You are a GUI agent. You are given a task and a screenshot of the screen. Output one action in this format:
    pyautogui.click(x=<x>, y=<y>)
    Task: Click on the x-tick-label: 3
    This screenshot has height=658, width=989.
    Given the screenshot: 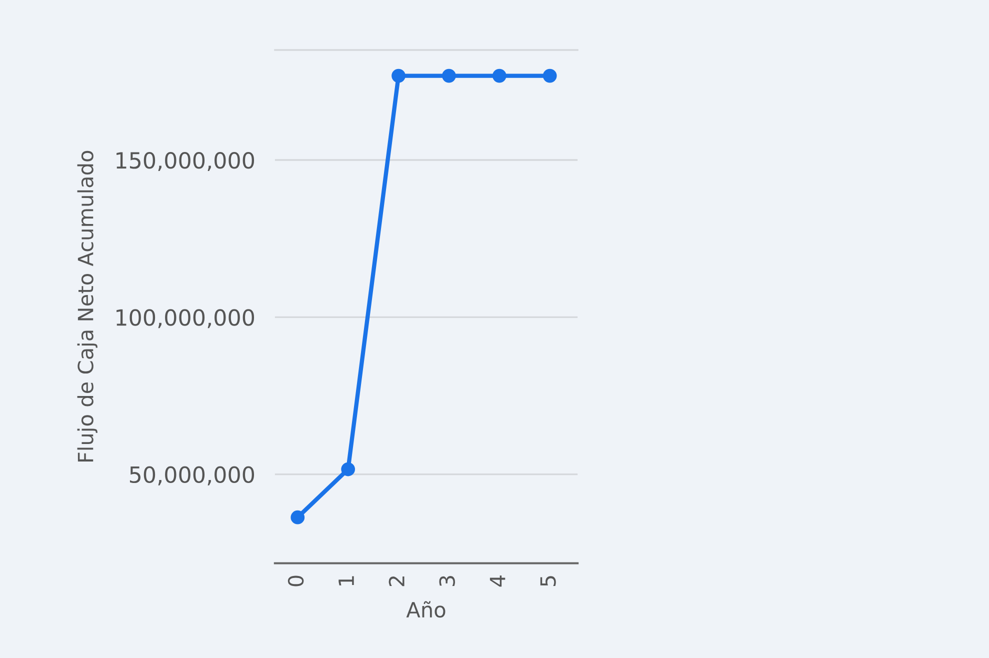 What is the action you would take?
    pyautogui.click(x=447, y=581)
    